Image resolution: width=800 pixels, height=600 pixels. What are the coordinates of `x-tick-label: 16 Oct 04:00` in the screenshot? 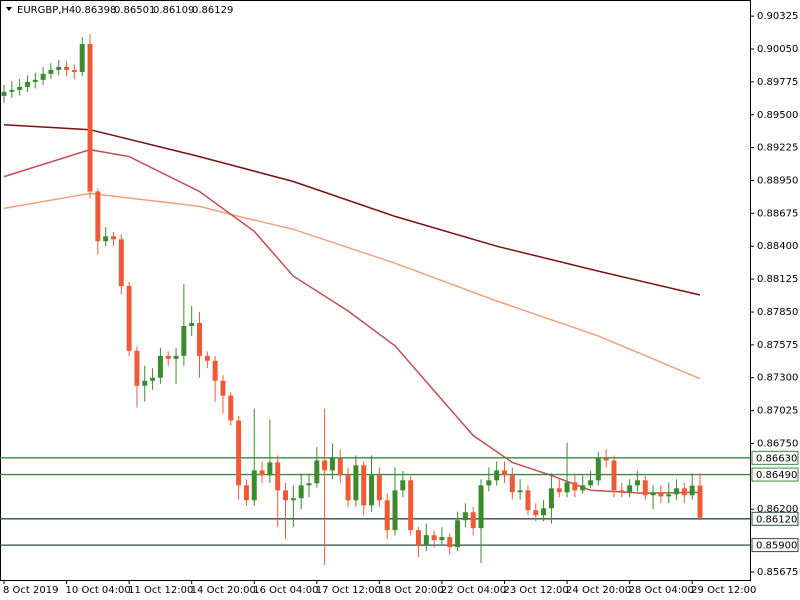 It's located at (285, 590).